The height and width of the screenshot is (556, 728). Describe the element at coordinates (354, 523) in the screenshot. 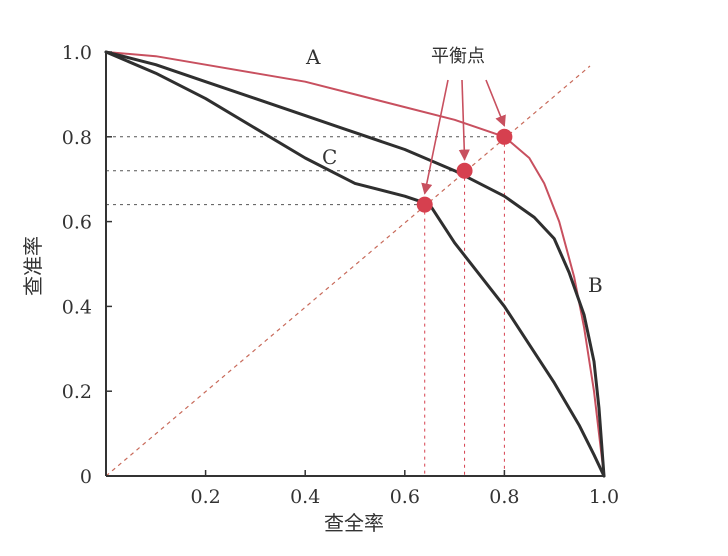

I see `x-axis-title: 查全率` at that location.